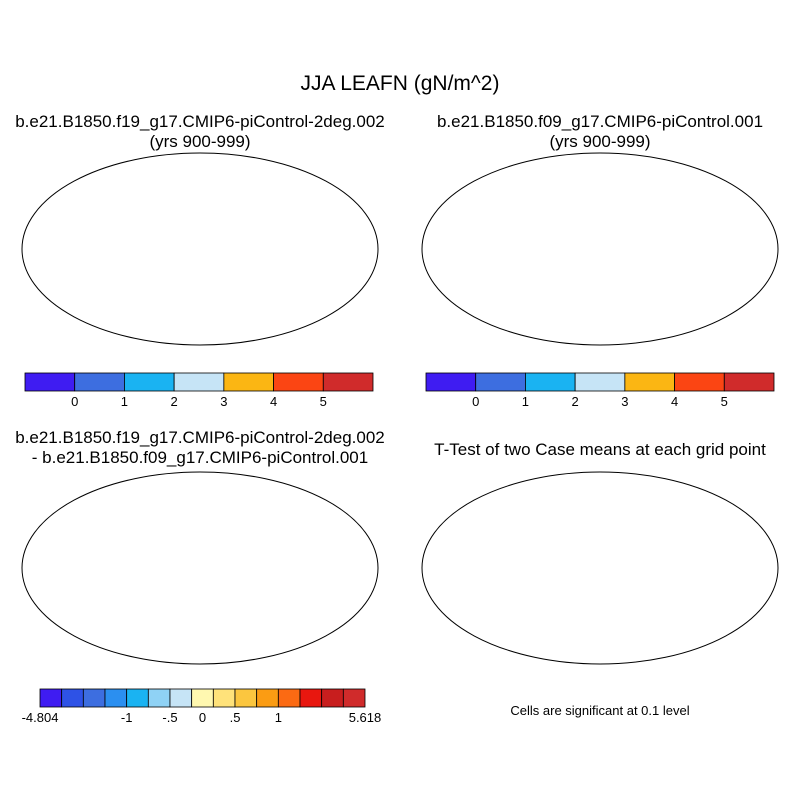 The width and height of the screenshot is (800, 800). What do you see at coordinates (126, 717) in the screenshot?
I see `colorbar-tick-label: -1` at bounding box center [126, 717].